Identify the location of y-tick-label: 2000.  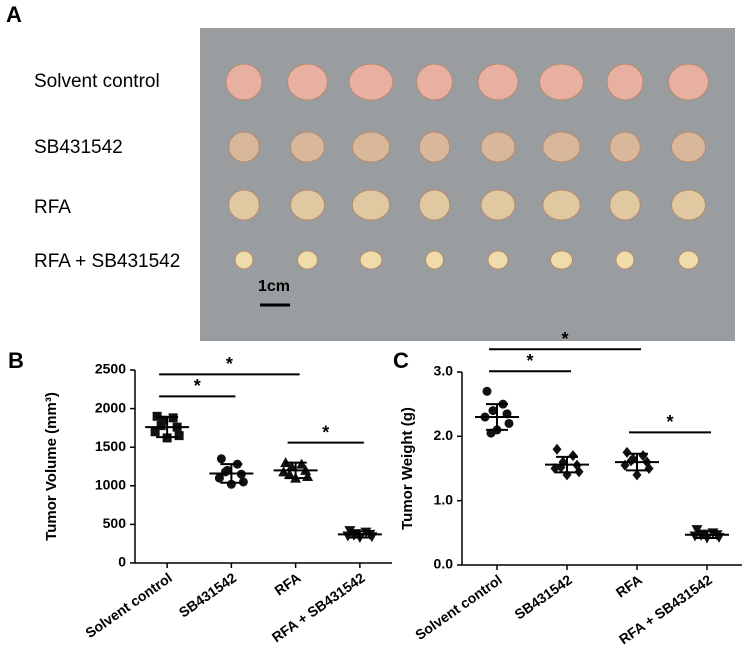
(110, 407).